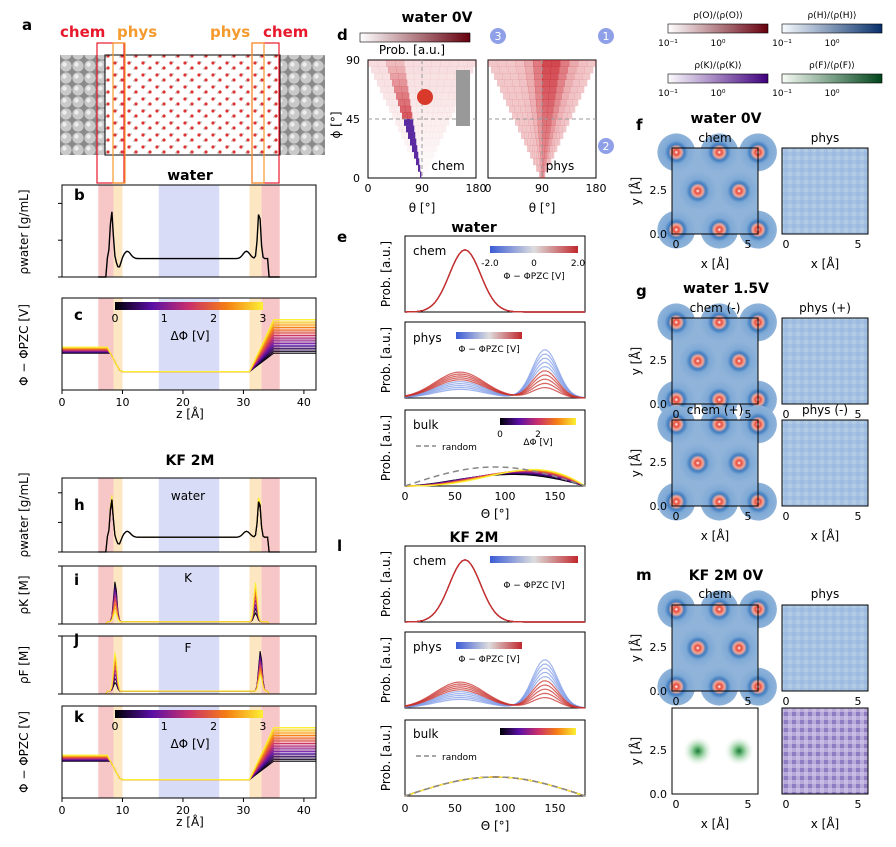 The image size is (896, 847). I want to click on phys-band, so click(118, 665).